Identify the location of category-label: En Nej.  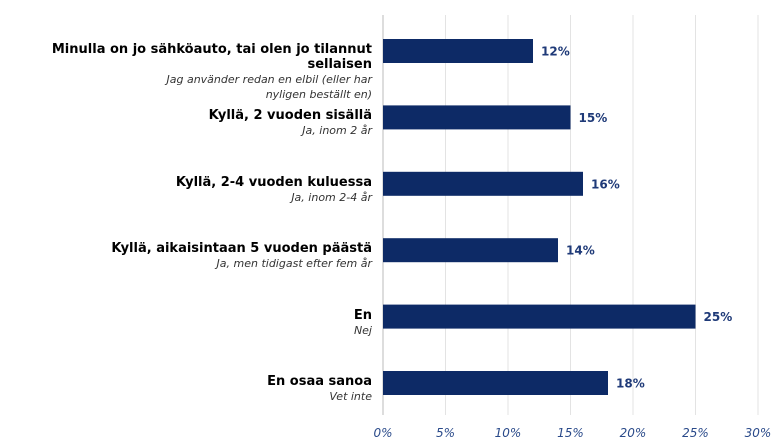
(191, 323).